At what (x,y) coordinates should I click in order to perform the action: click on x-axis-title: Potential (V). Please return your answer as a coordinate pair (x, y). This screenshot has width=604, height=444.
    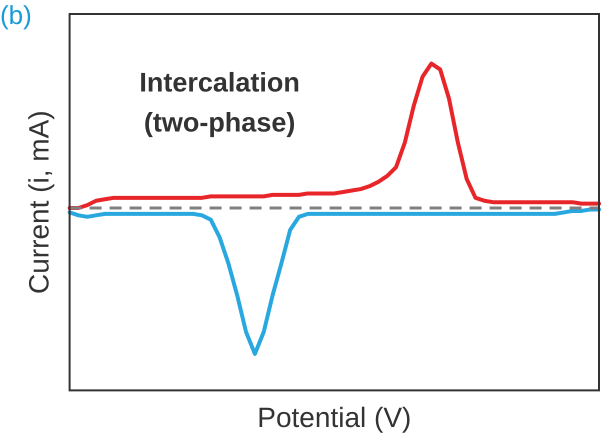
    Looking at the image, I should click on (334, 417).